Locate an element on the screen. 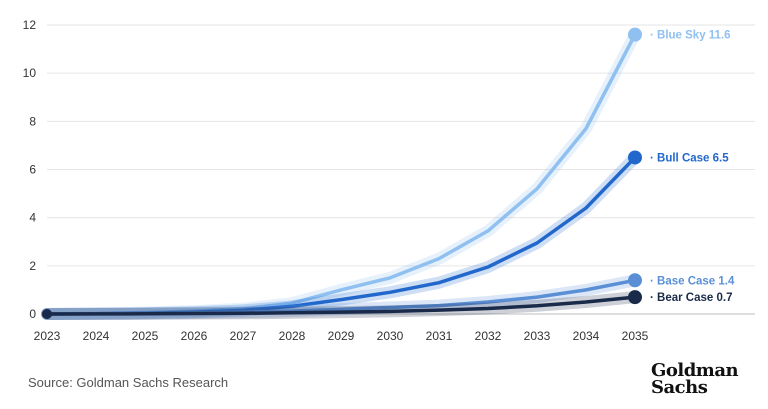 The image size is (768, 409). x-tick-label: 2035 is located at coordinates (635, 336).